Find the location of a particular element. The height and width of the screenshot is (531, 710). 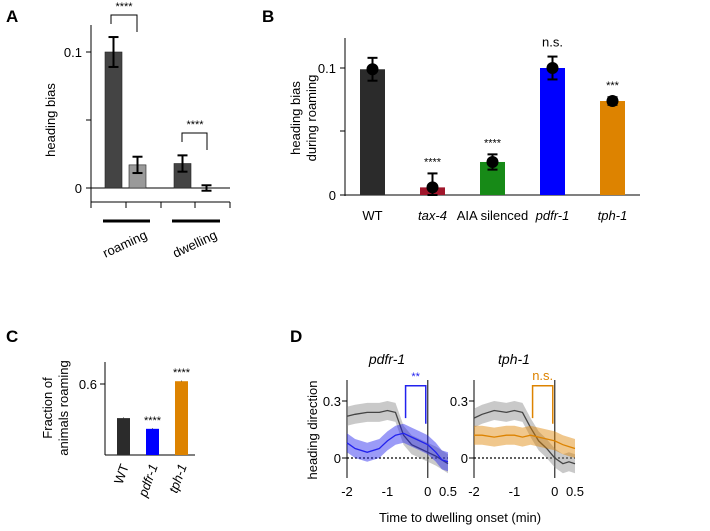

d-sig-label: ** is located at coordinates (415, 377).